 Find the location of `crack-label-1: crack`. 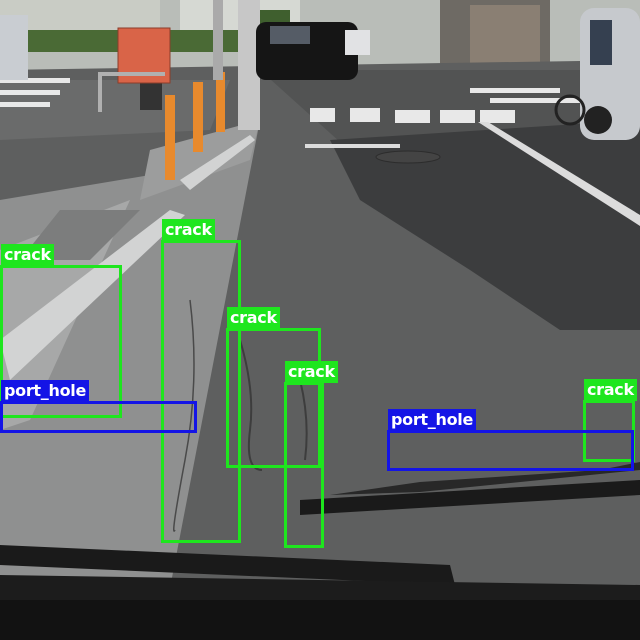

crack-label-1: crack is located at coordinates (27, 255).